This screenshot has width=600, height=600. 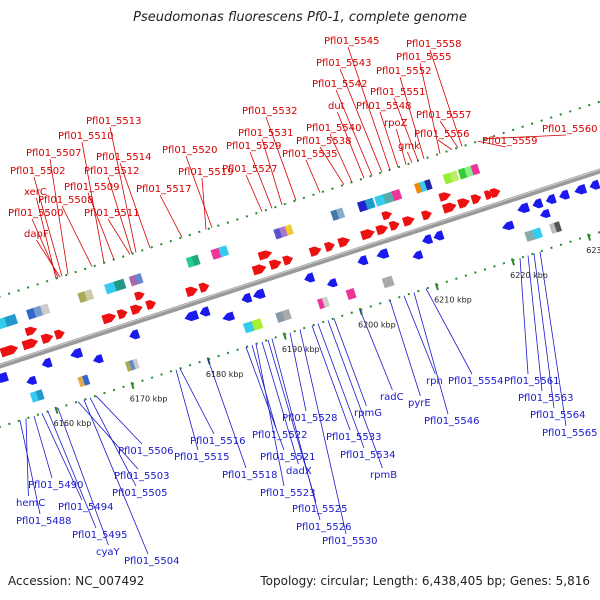 I want to click on bottom-gene-label: Pfl01_5534, so click(x=368, y=455).